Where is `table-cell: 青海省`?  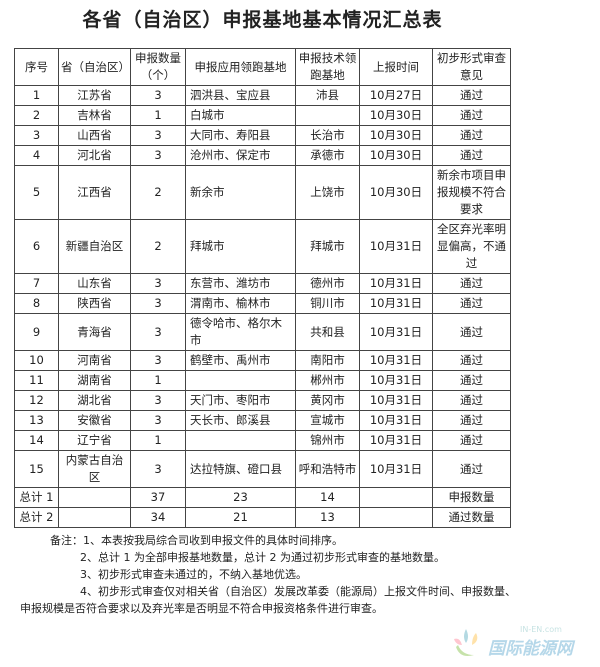
table-cell: 青海省 is located at coordinates (94, 332).